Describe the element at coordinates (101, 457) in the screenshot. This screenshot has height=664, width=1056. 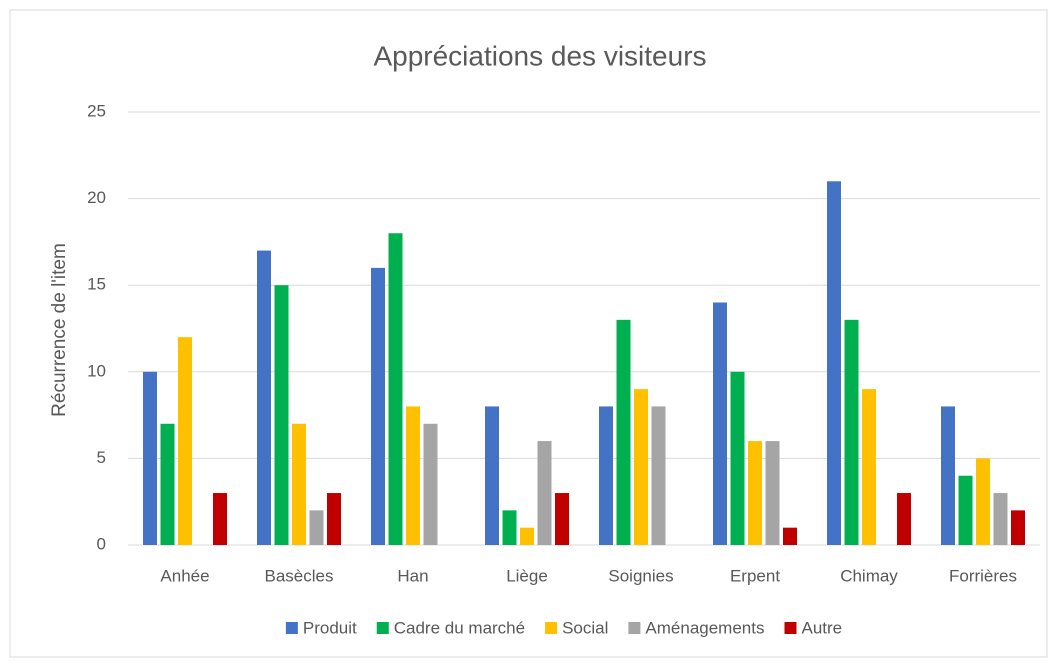
I see `y-tick-label: 5` at that location.